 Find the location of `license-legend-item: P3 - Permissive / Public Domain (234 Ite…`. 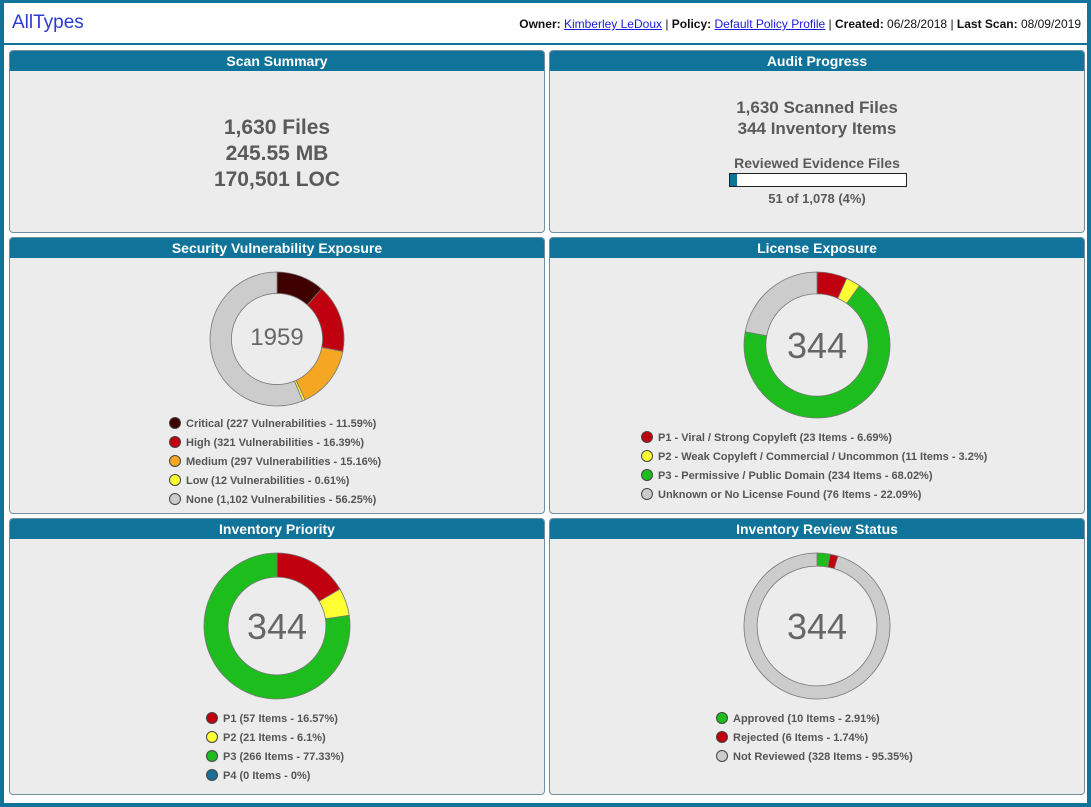

license-legend-item: P3 - Permissive / Public Domain (234 Ite… is located at coordinates (814, 476).